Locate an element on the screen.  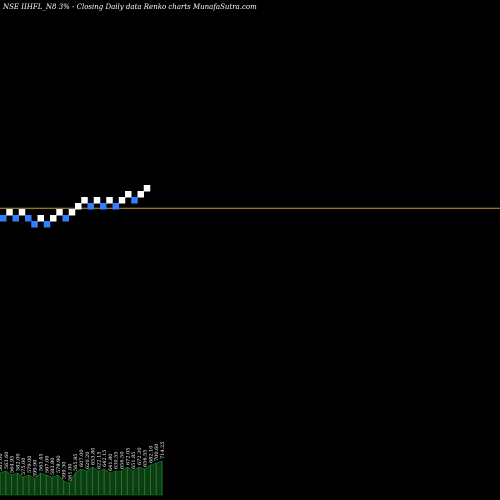
volume-value-label: 578.90 is located at coordinates (59, 465).